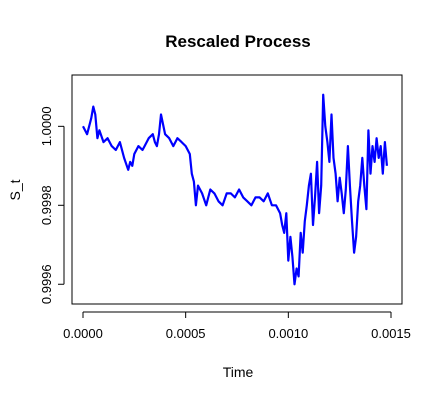 The height and width of the screenshot is (402, 441). I want to click on x-tick-label: 0.0000, so click(83, 333).